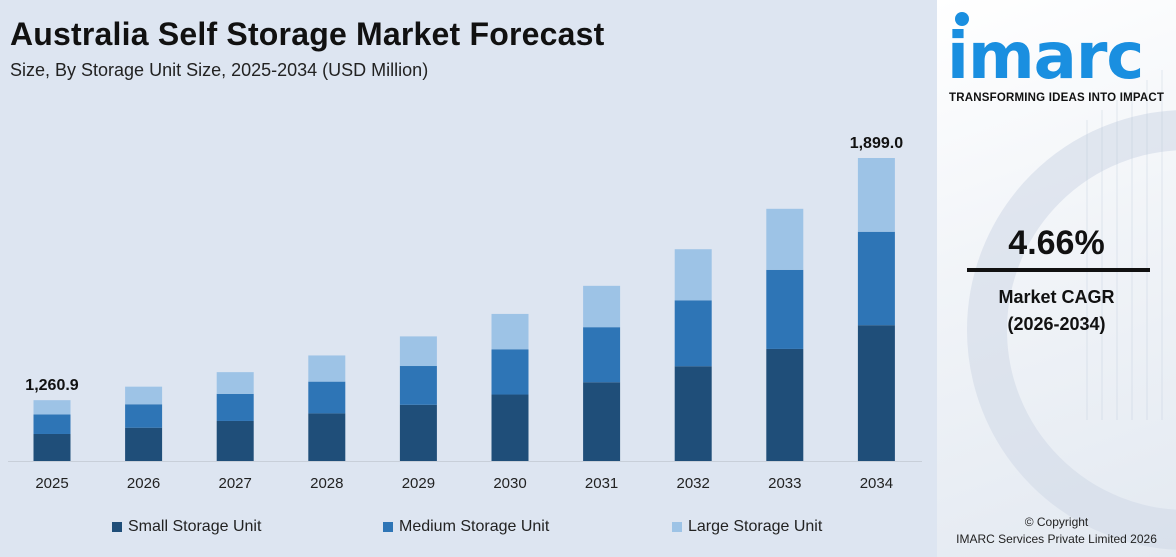 The width and height of the screenshot is (1176, 557). I want to click on cagr-divider, so click(1058, 270).